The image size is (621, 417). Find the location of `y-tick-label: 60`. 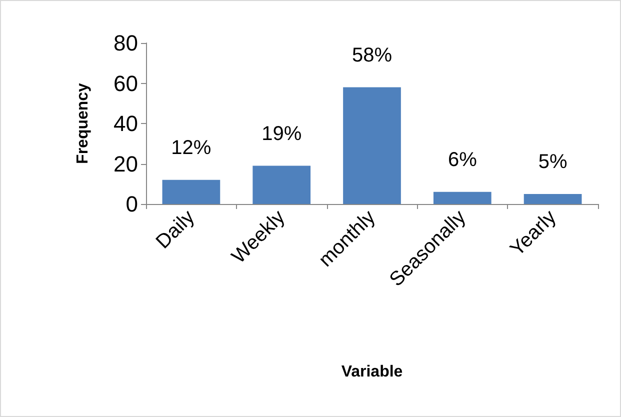

y-tick-label: 60 is located at coordinates (126, 83).